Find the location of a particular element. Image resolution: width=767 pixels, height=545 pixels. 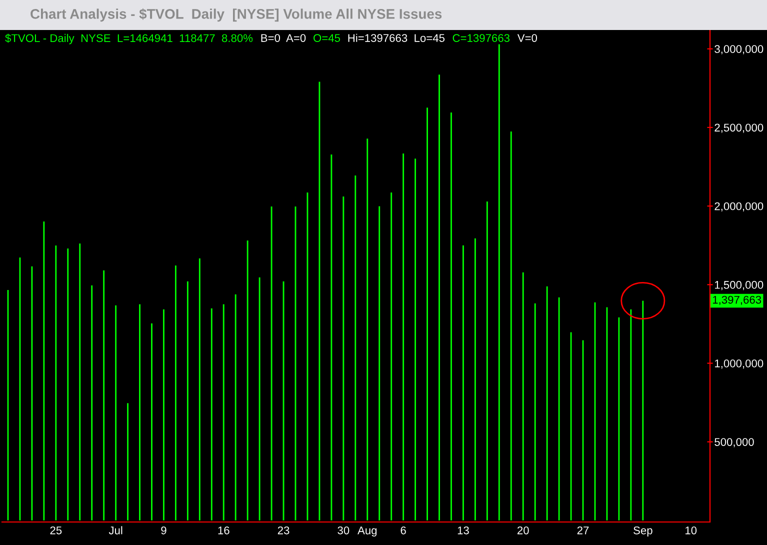

y-tick-label: 2,500,000 is located at coordinates (739, 128).